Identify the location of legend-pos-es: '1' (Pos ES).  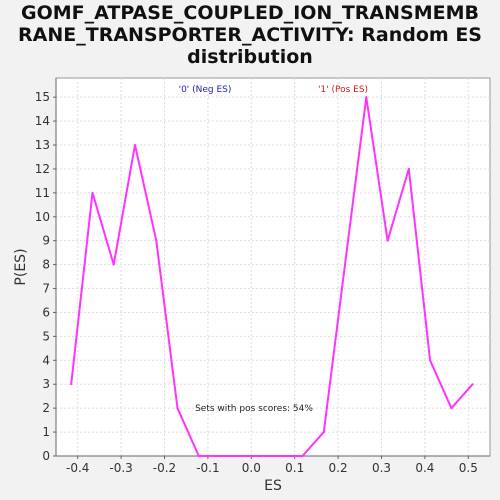
(343, 90).